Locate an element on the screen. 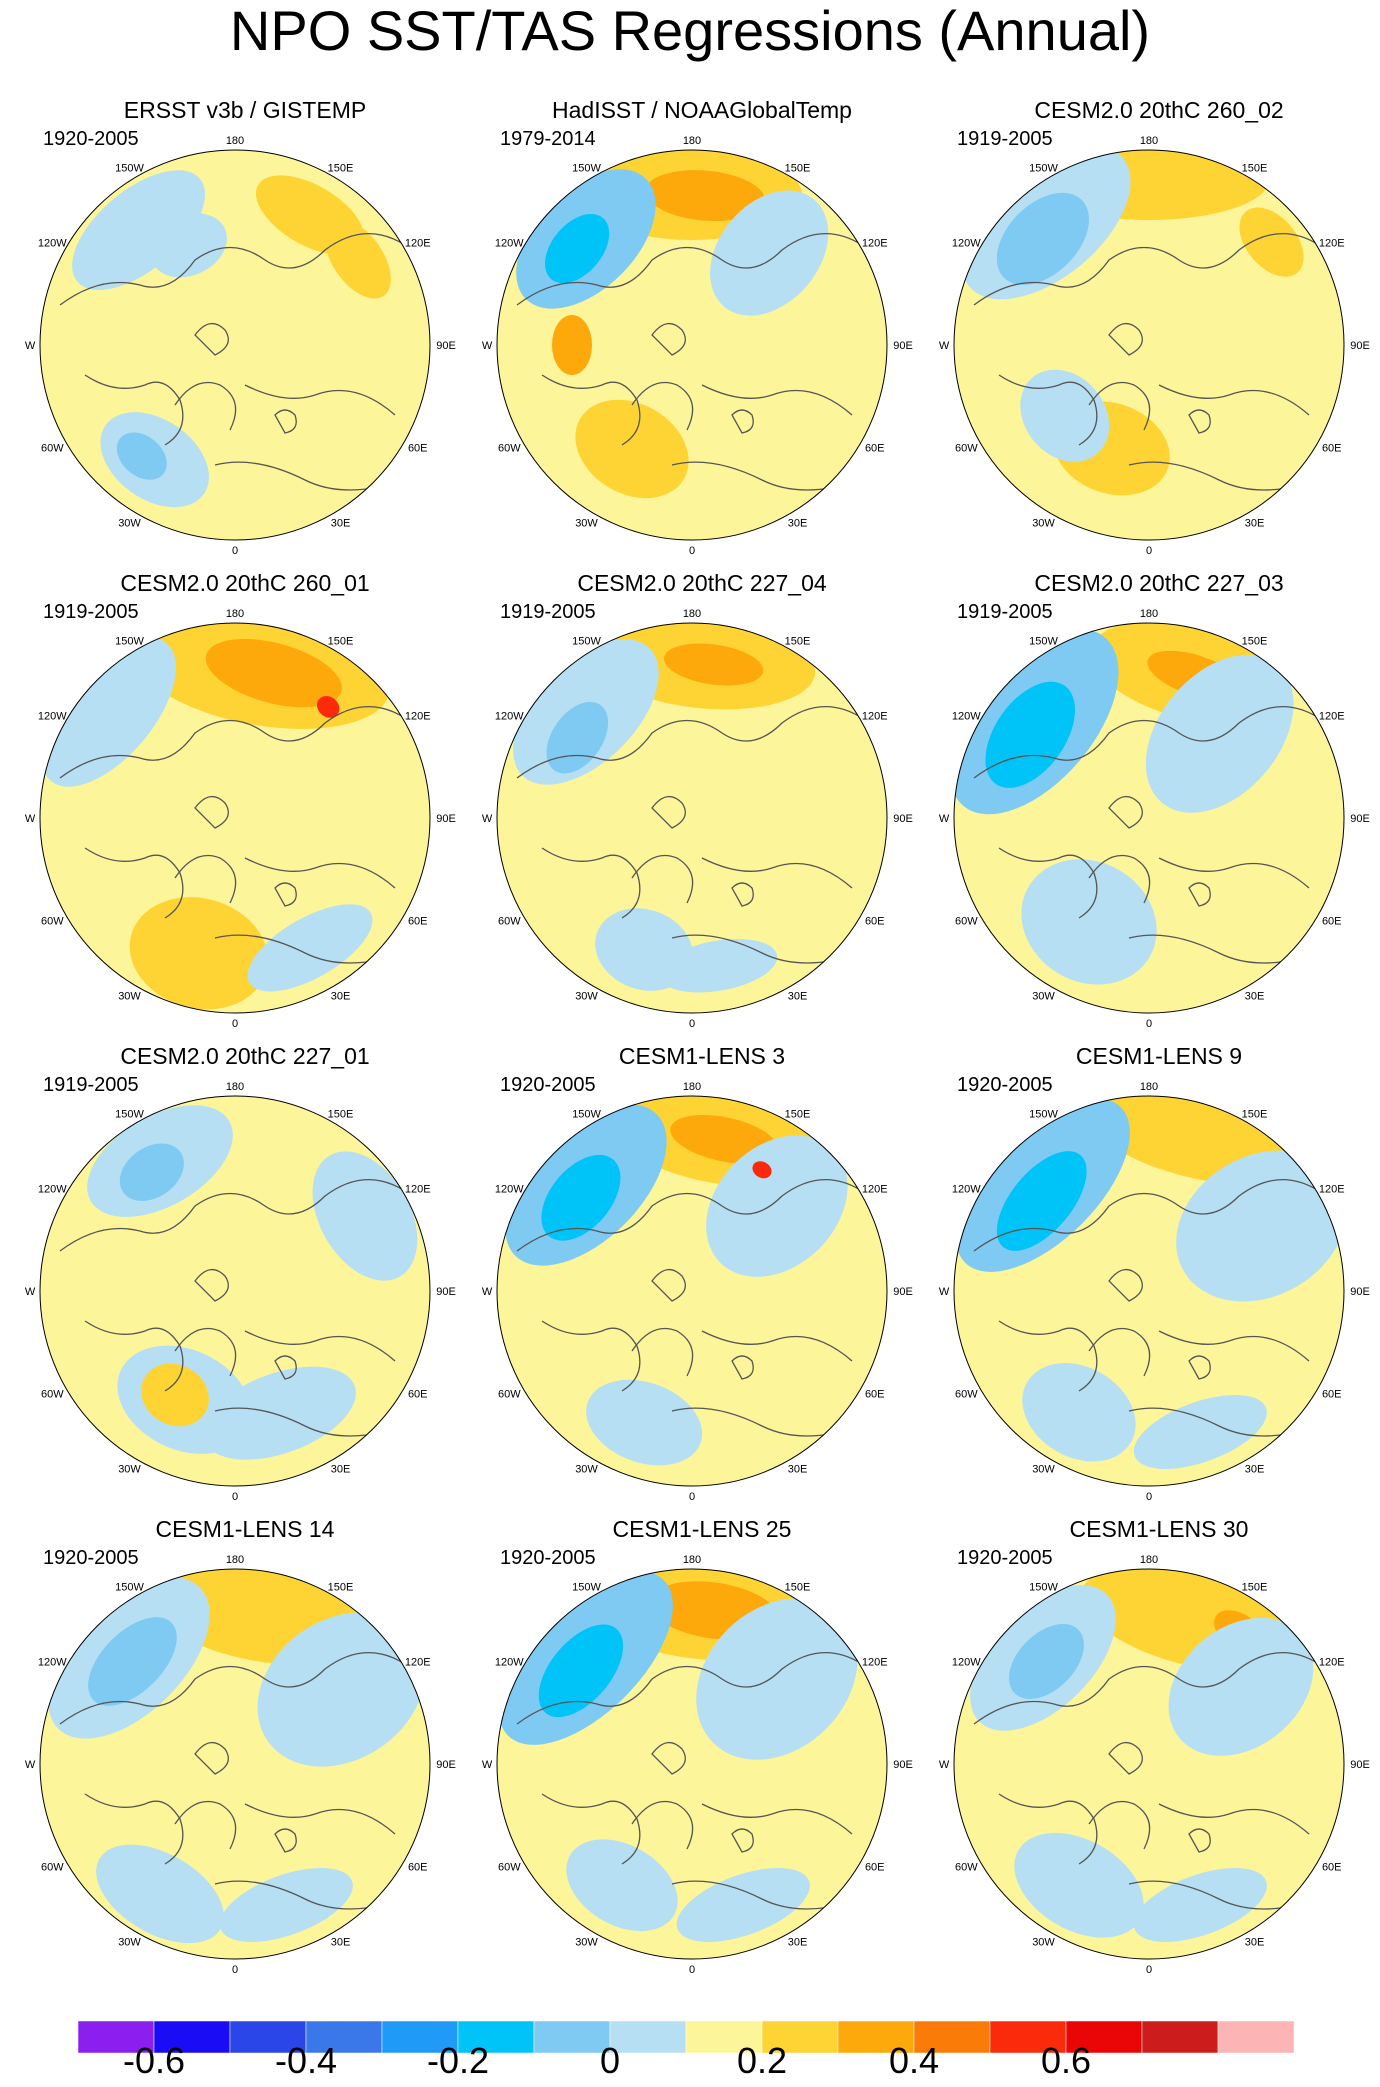 The height and width of the screenshot is (2087, 1380). panel-period: 1979-2014 is located at coordinates (548, 139).